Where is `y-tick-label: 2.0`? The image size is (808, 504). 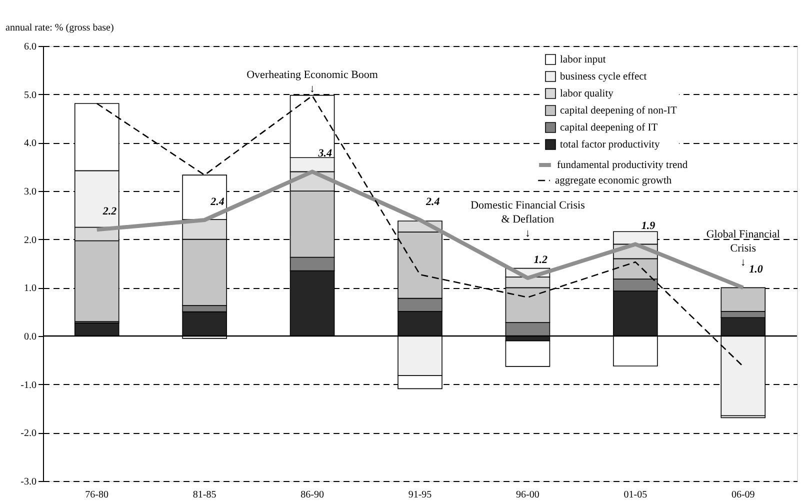 y-tick-label: 2.0 is located at coordinates (30, 240).